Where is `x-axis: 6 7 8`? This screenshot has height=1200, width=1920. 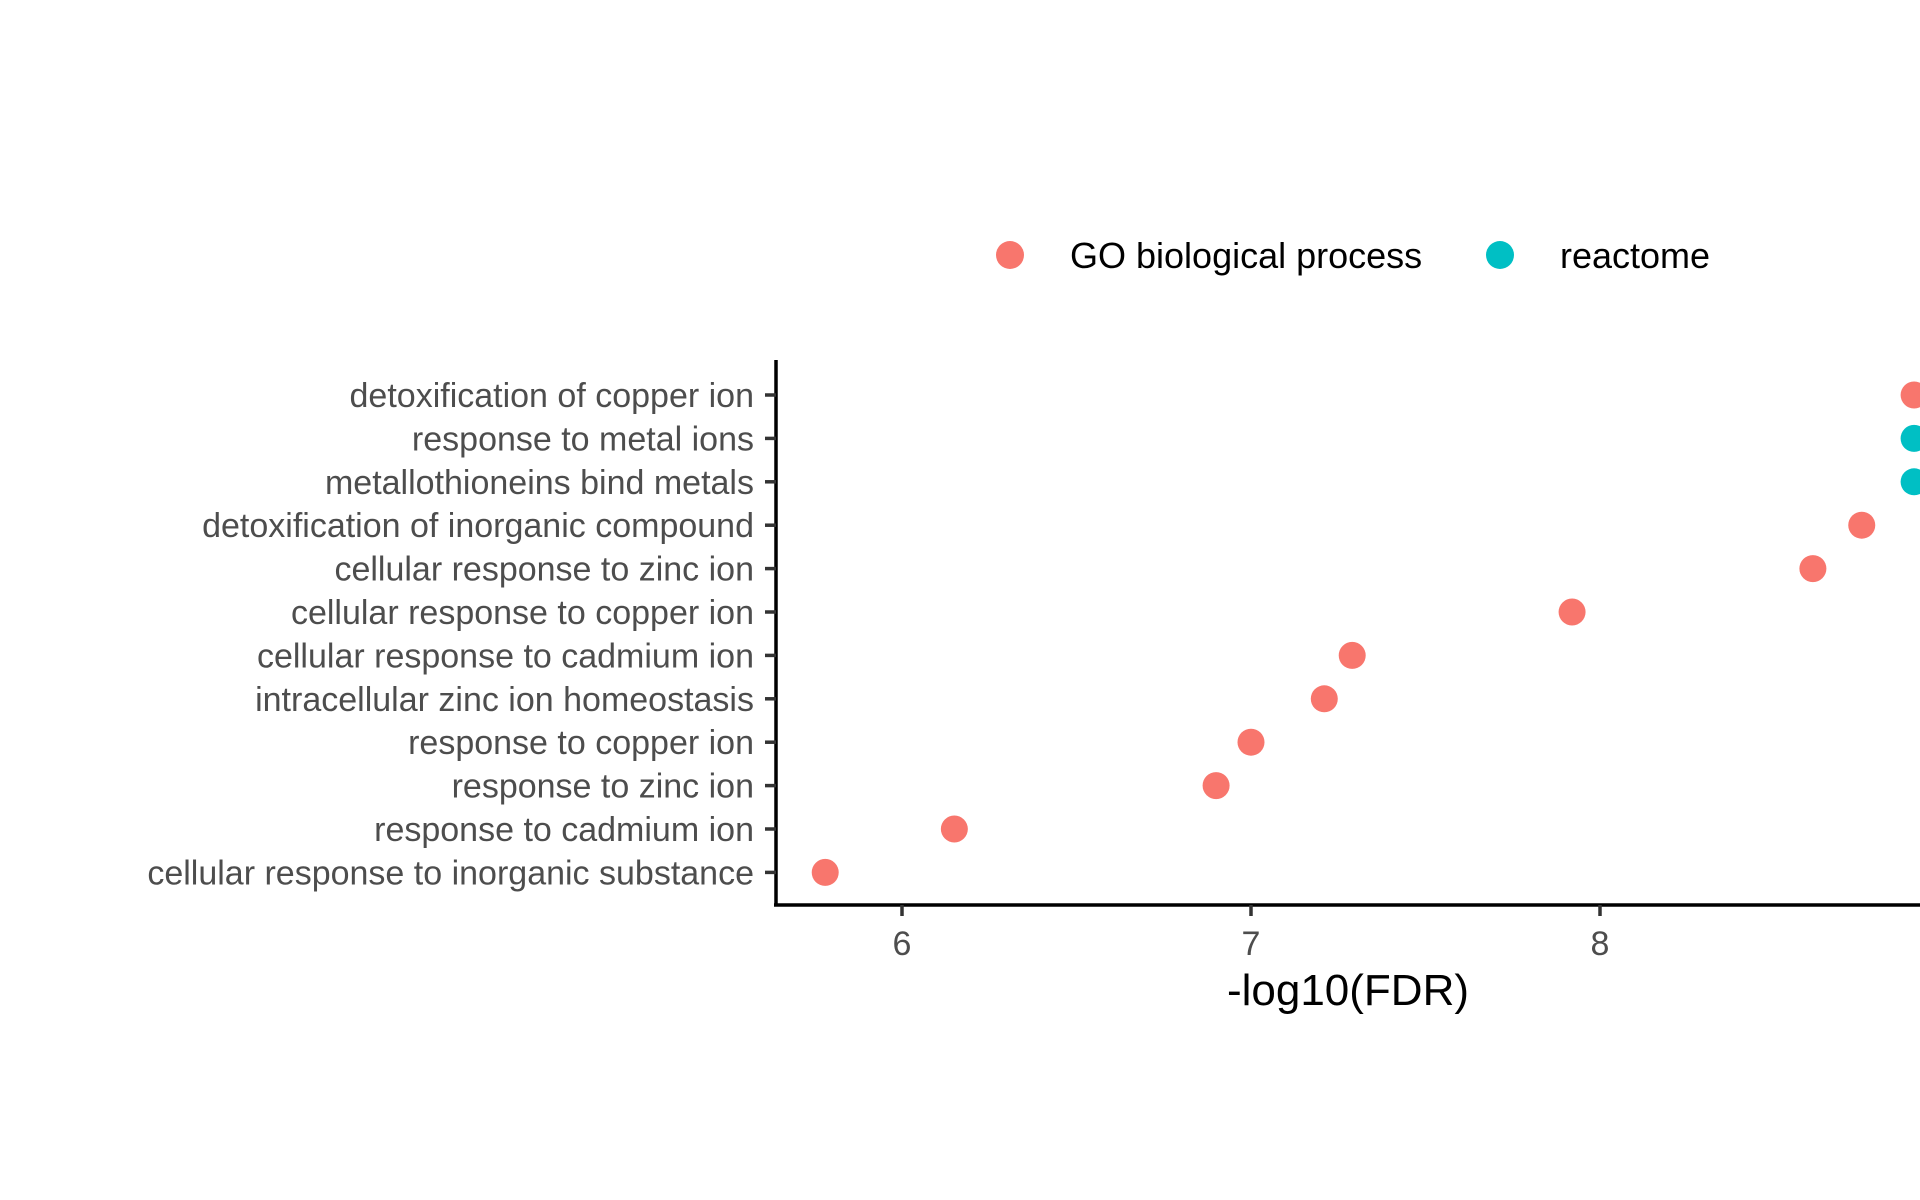
x-axis: 6 7 8 is located at coordinates (1251, 934).